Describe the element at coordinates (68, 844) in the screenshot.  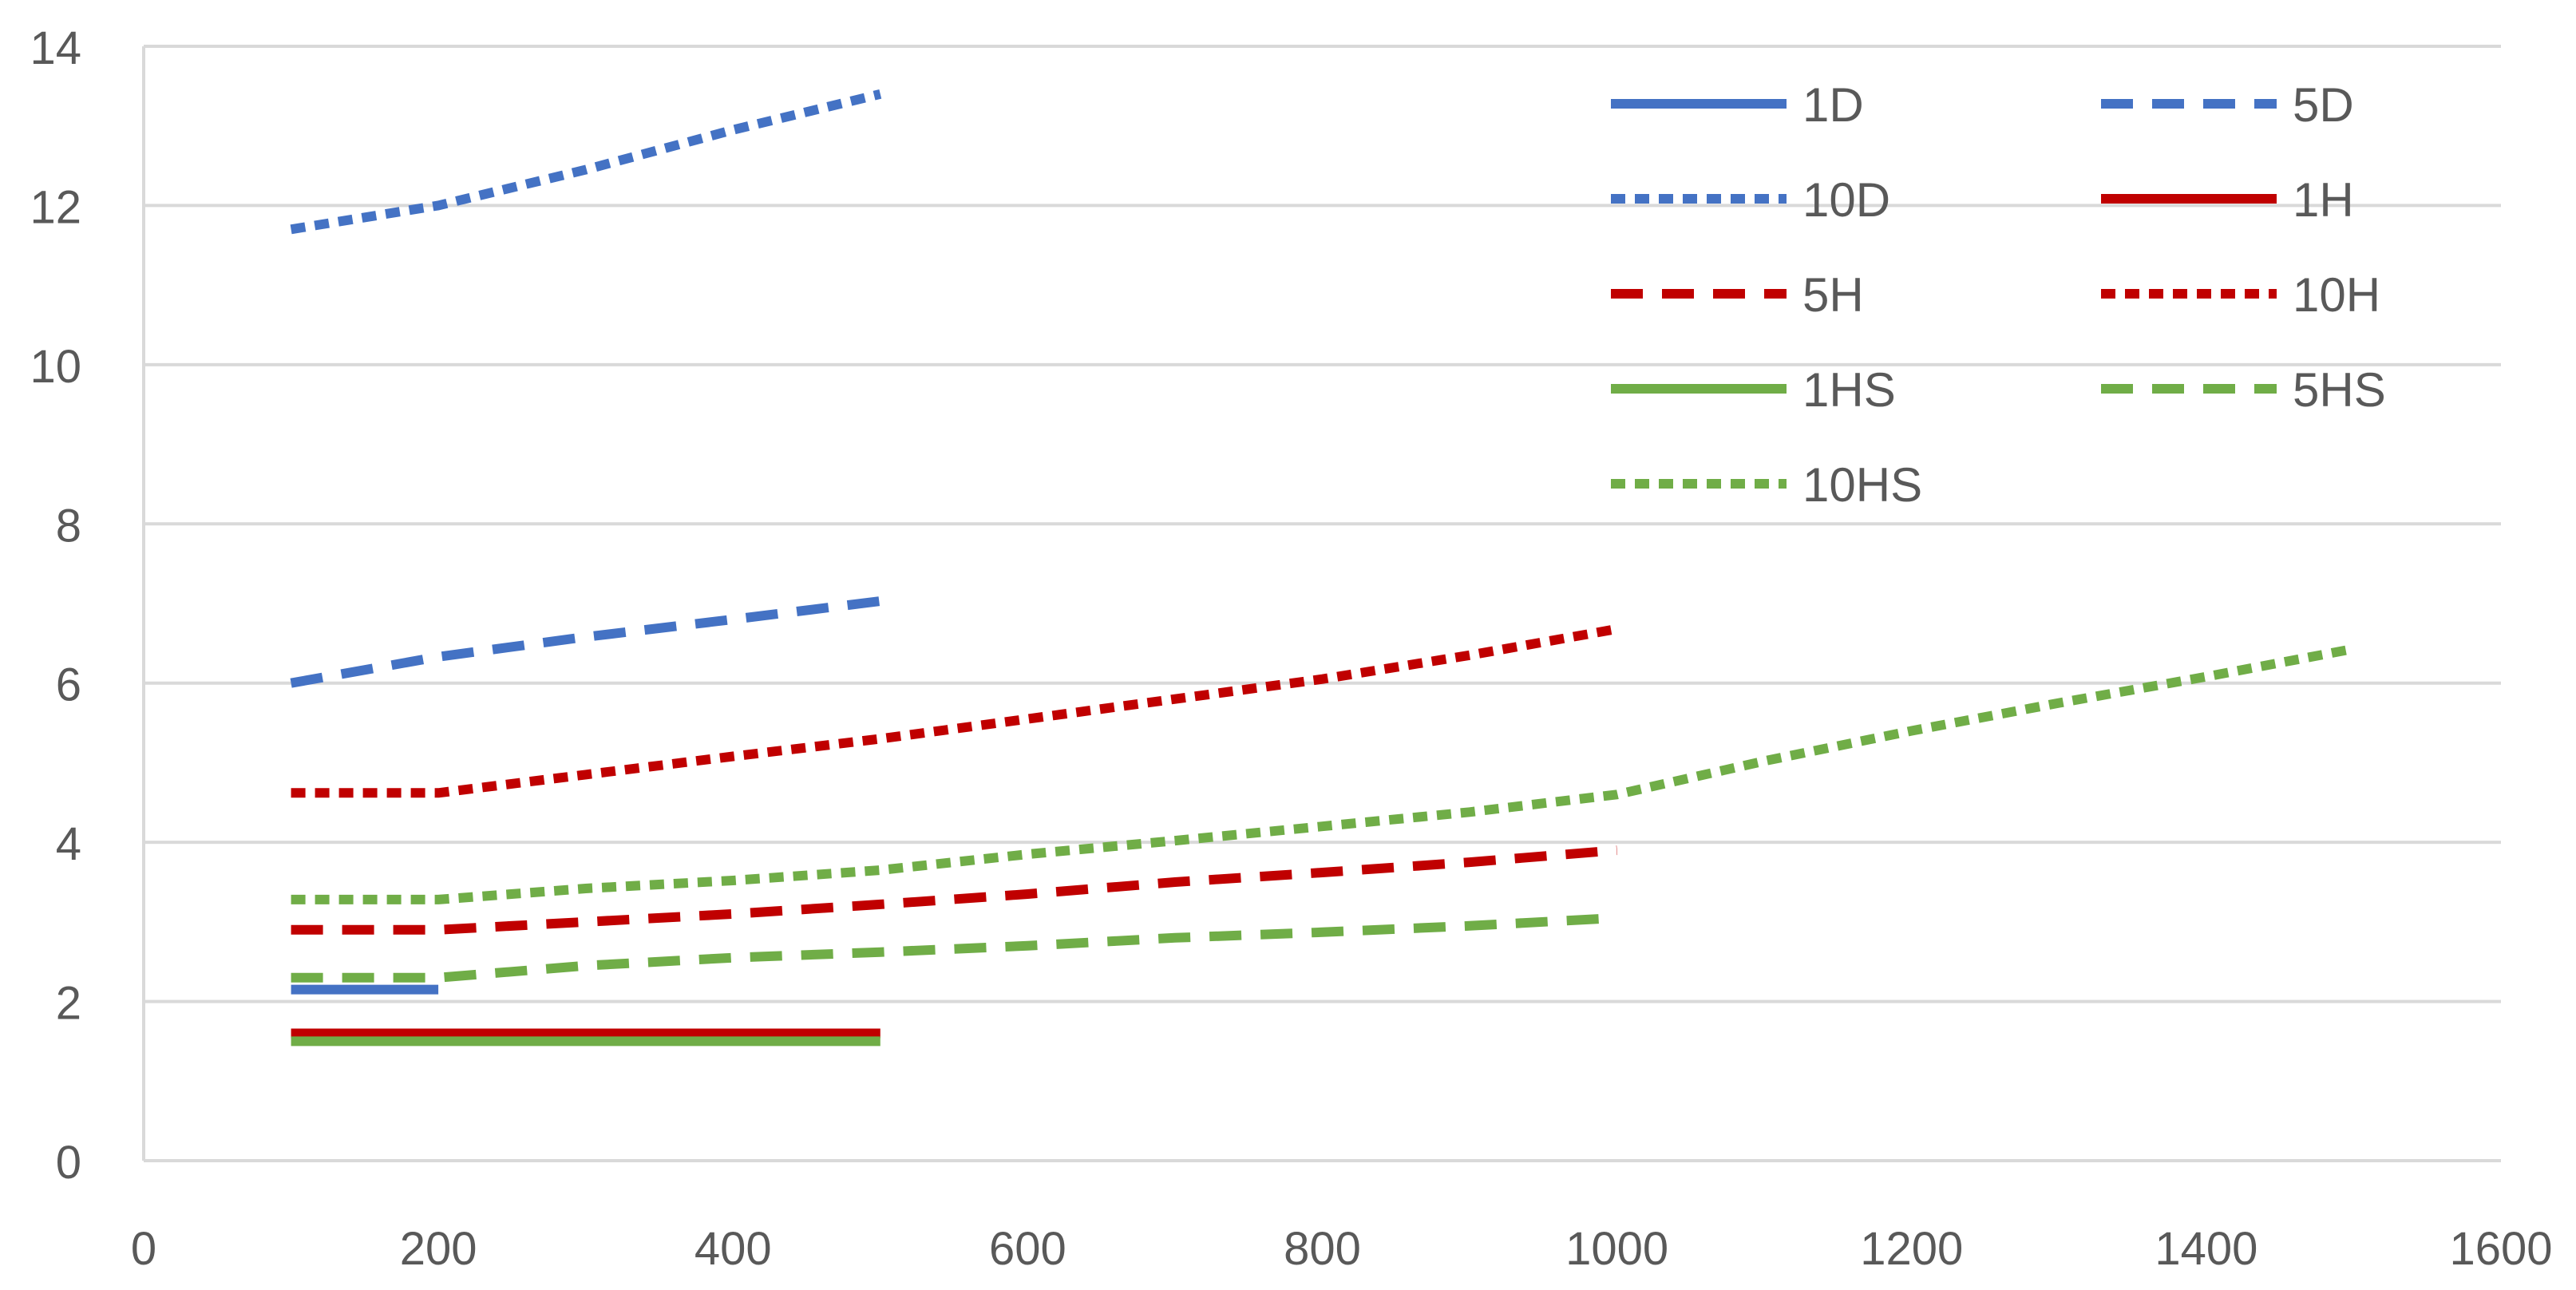
I see `y-tick-label: 4` at that location.